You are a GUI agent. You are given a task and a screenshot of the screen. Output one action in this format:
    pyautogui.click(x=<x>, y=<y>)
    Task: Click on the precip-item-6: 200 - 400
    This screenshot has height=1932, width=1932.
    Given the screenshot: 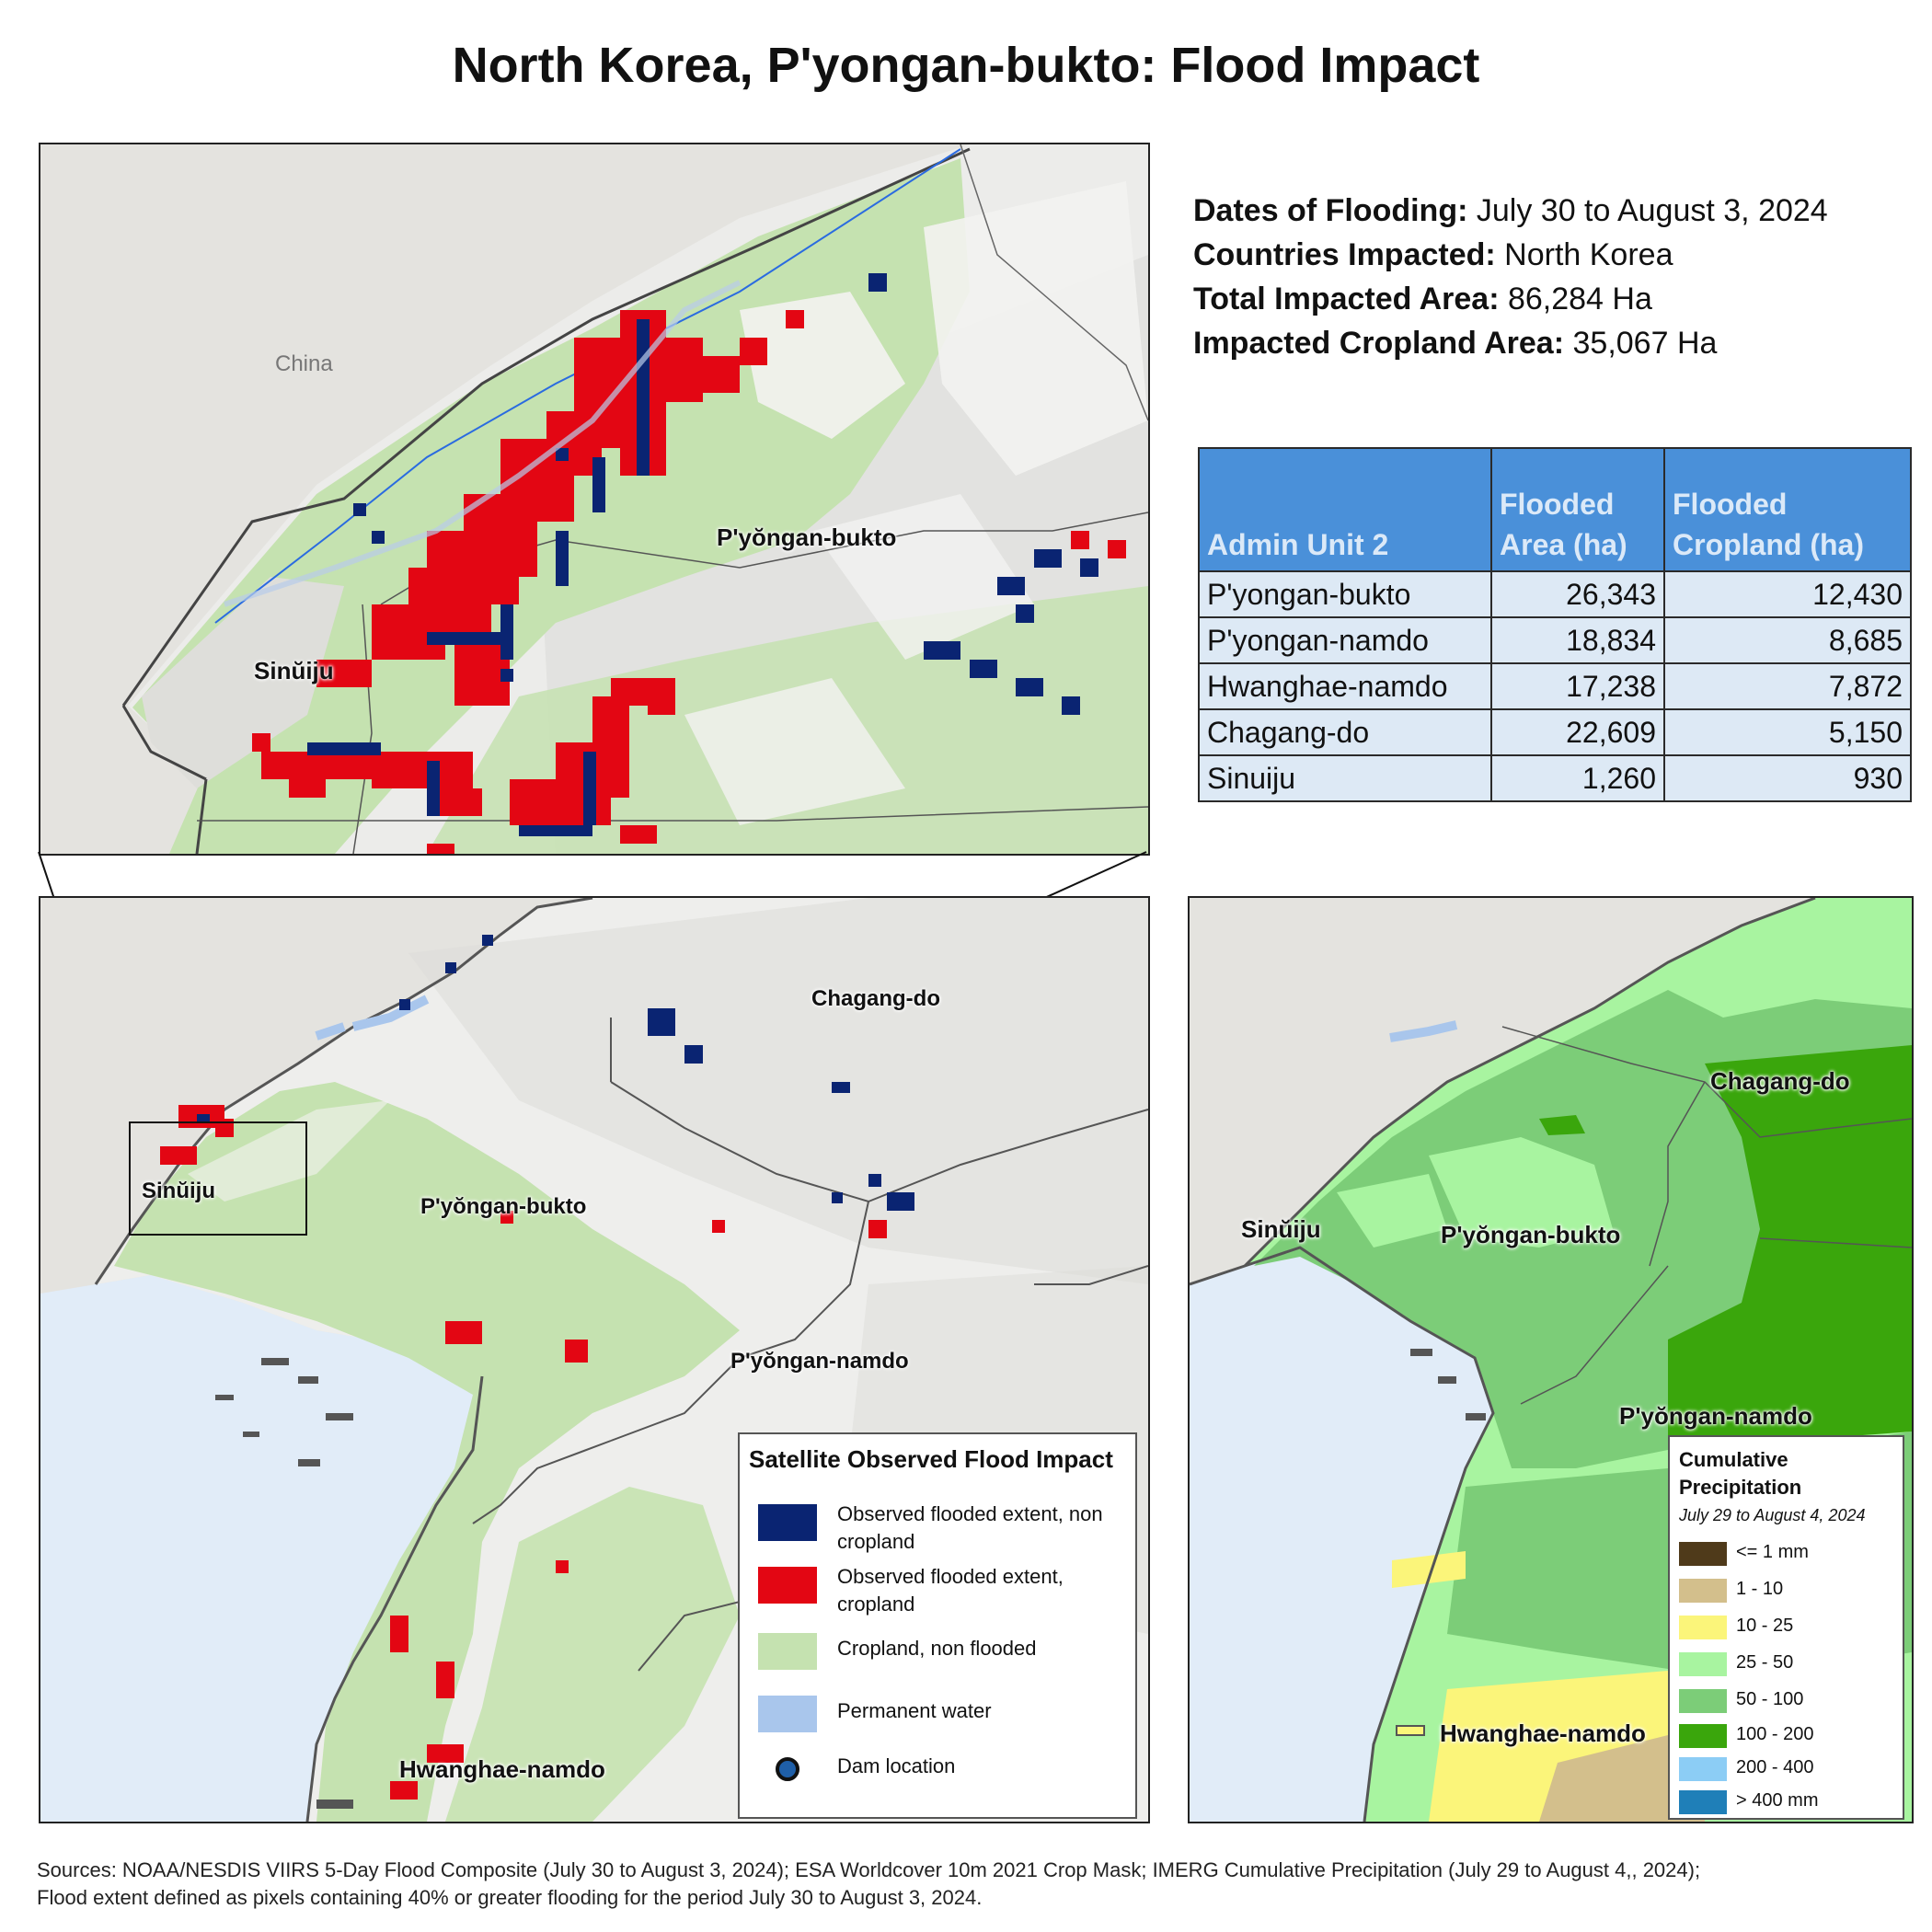 What is the action you would take?
    pyautogui.click(x=1785, y=1769)
    